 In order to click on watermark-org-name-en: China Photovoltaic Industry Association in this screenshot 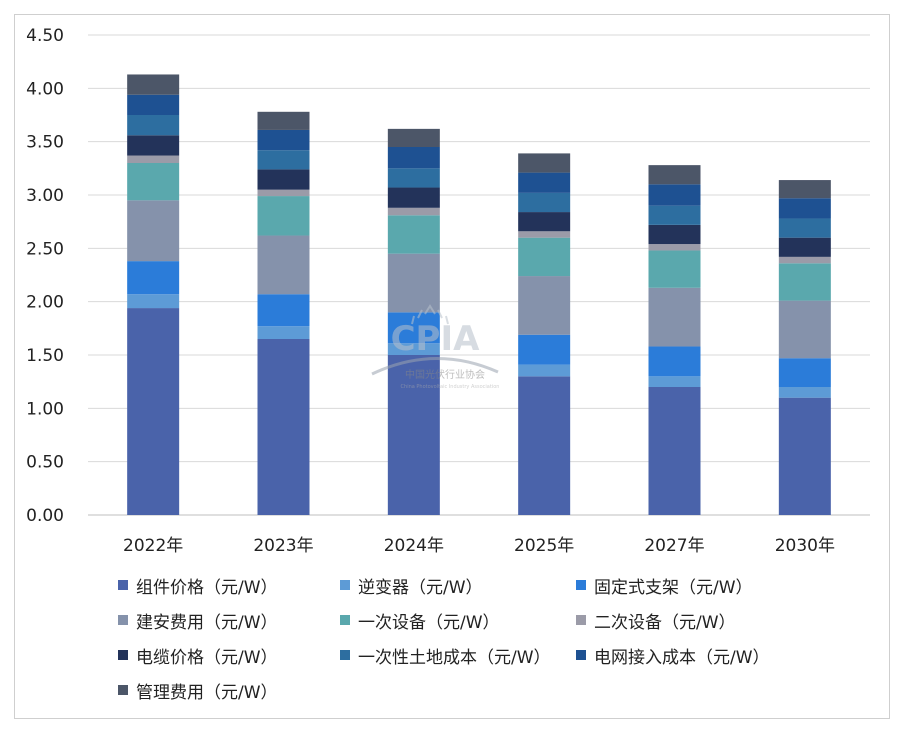, I will do `click(450, 387)`.